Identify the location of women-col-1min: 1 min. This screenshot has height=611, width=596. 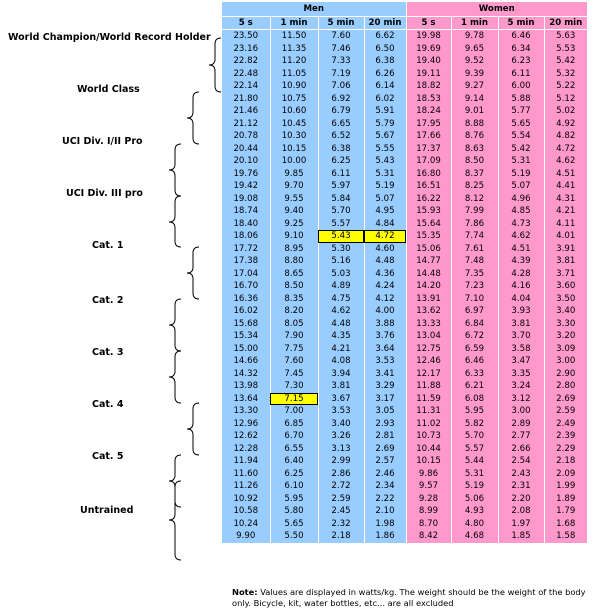
(474, 23).